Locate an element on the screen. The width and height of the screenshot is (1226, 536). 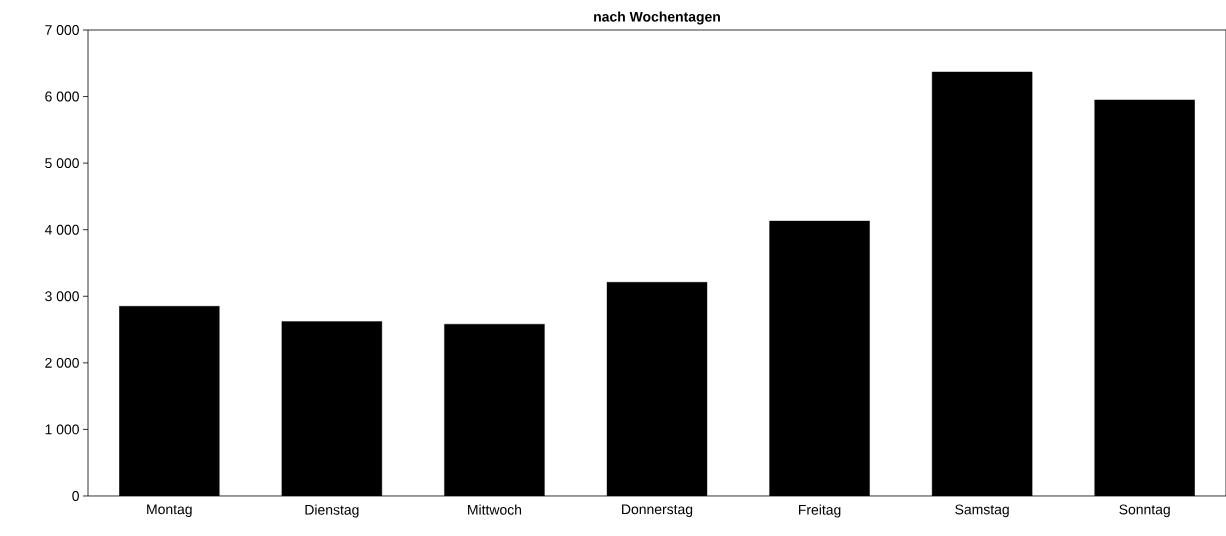
x-tick-label: Sonntag is located at coordinates (1144, 511).